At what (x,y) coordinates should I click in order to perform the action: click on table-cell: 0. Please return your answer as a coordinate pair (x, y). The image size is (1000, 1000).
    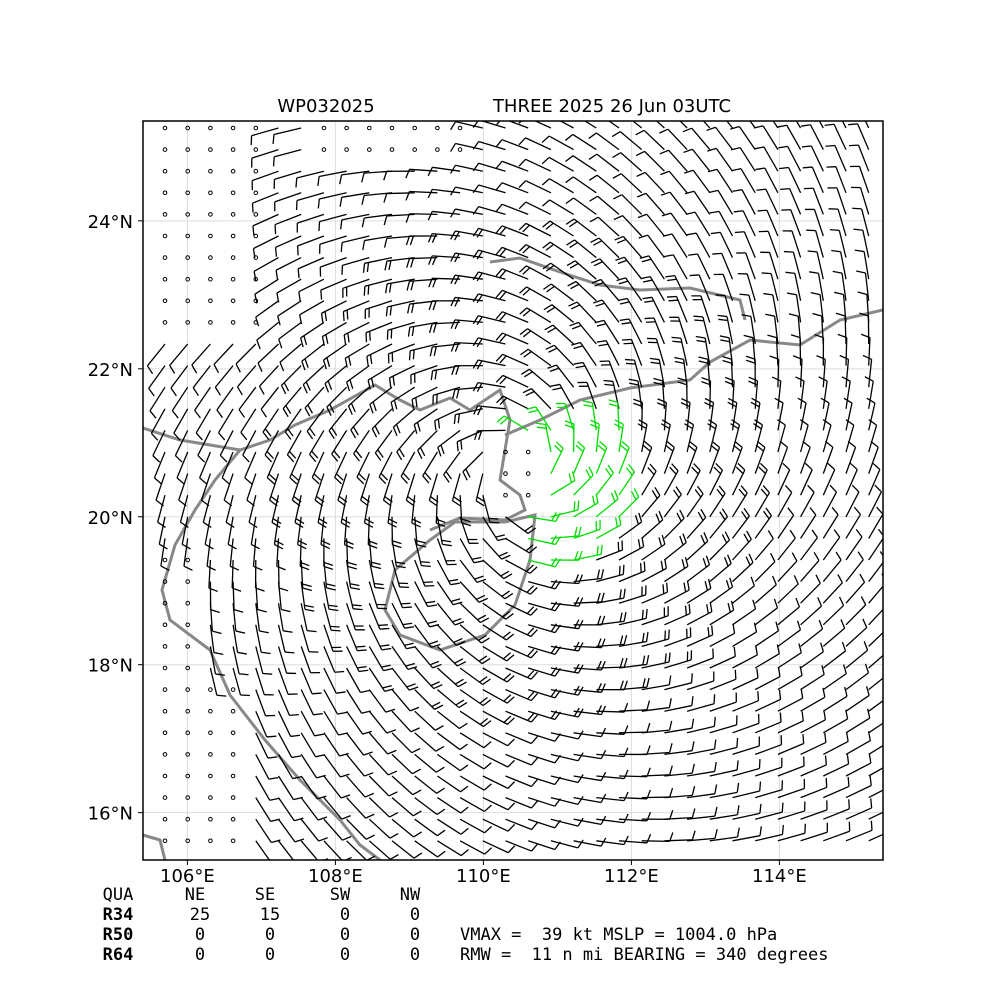
    Looking at the image, I should click on (345, 935).